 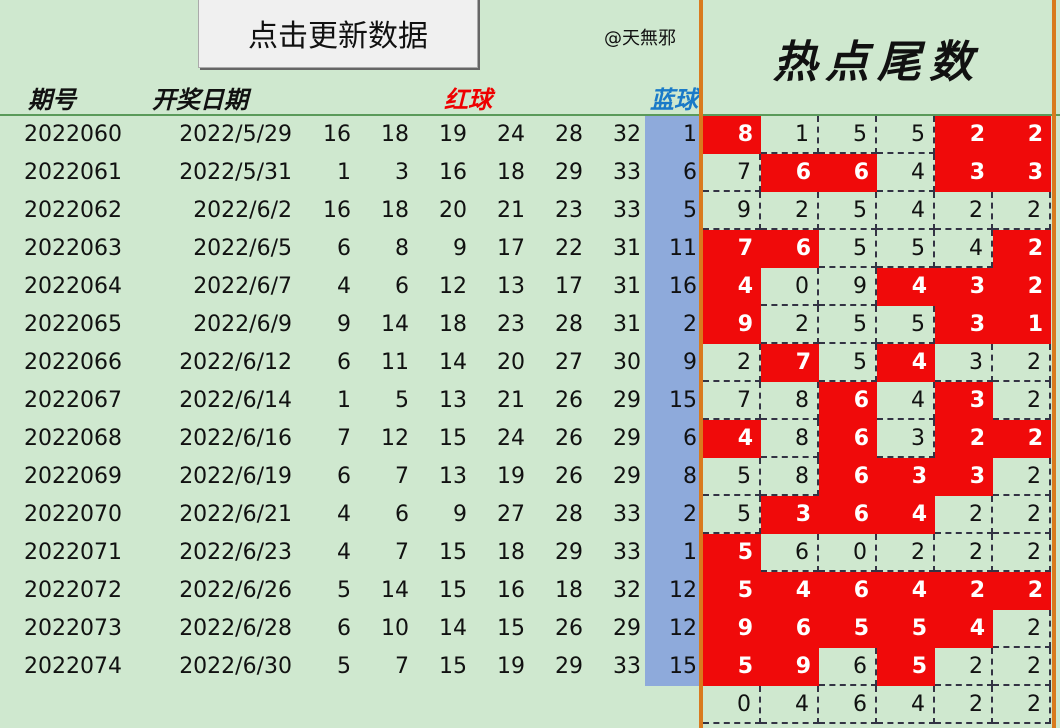 I want to click on red-ball-cell: 1, so click(x=344, y=400).